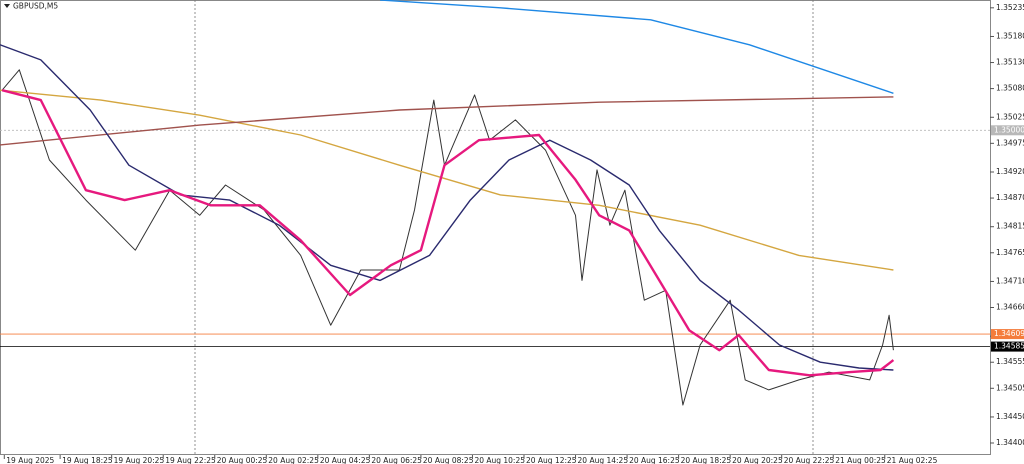 This screenshot has height=464, width=1024. I want to click on x-tick-label: 20 Aug 12:25, so click(551, 460).